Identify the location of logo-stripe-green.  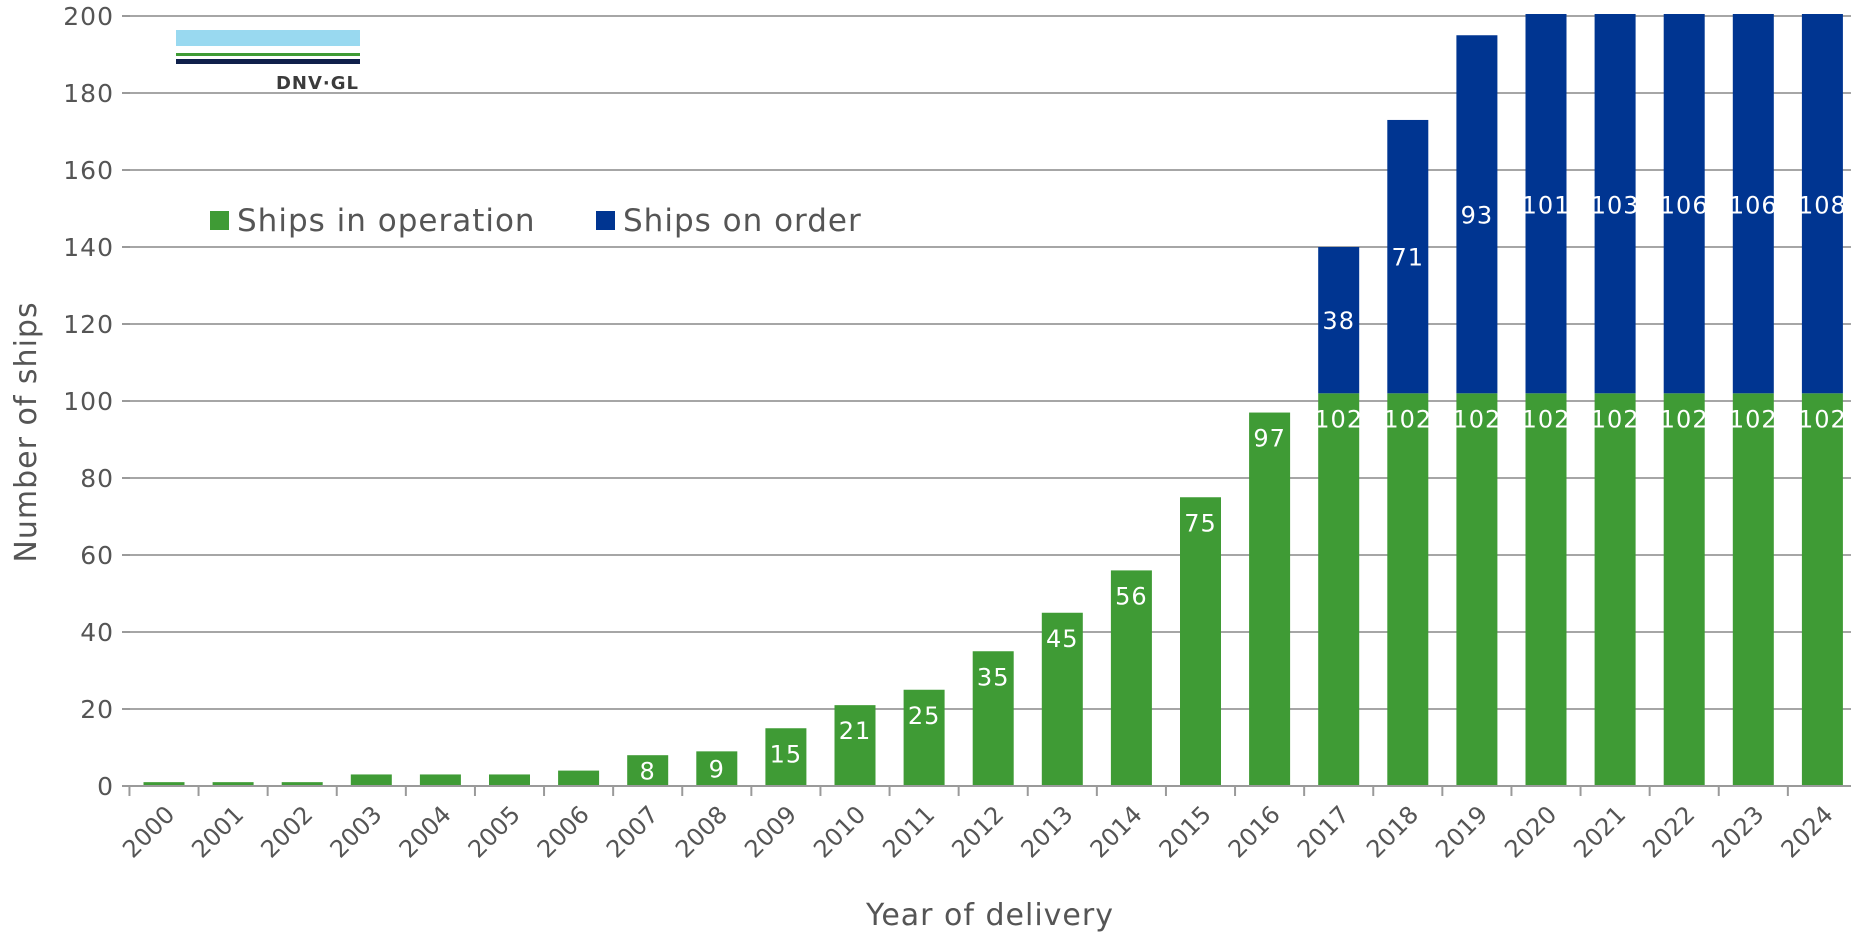
(268, 54).